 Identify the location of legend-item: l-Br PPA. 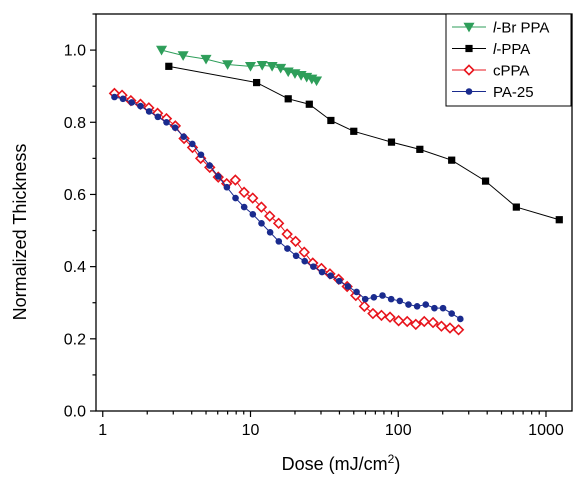
(500, 28).